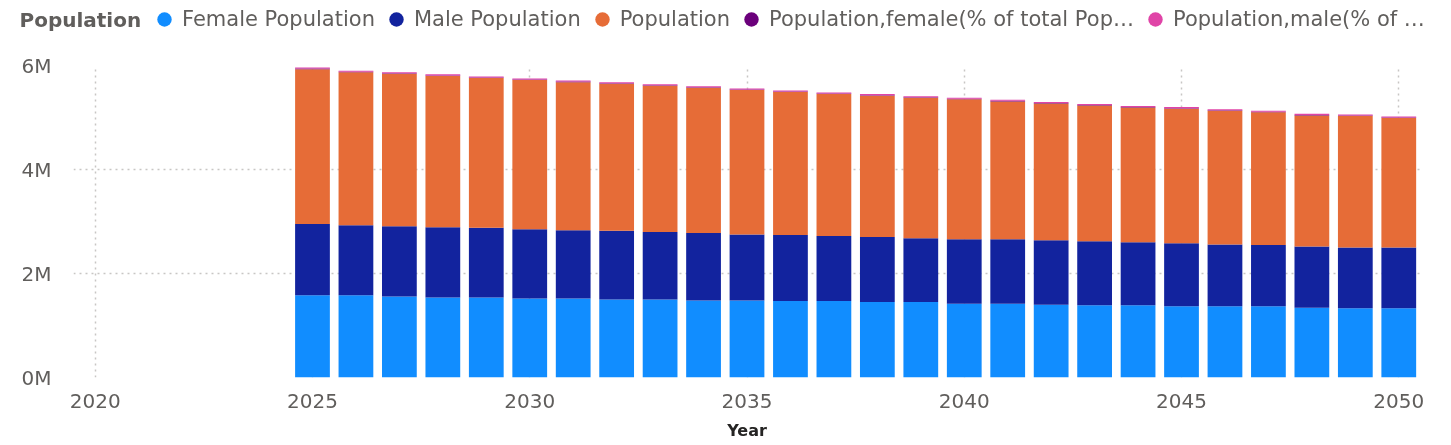  Describe the element at coordinates (80, 19) in the screenshot. I see `legend-title: Population` at that location.